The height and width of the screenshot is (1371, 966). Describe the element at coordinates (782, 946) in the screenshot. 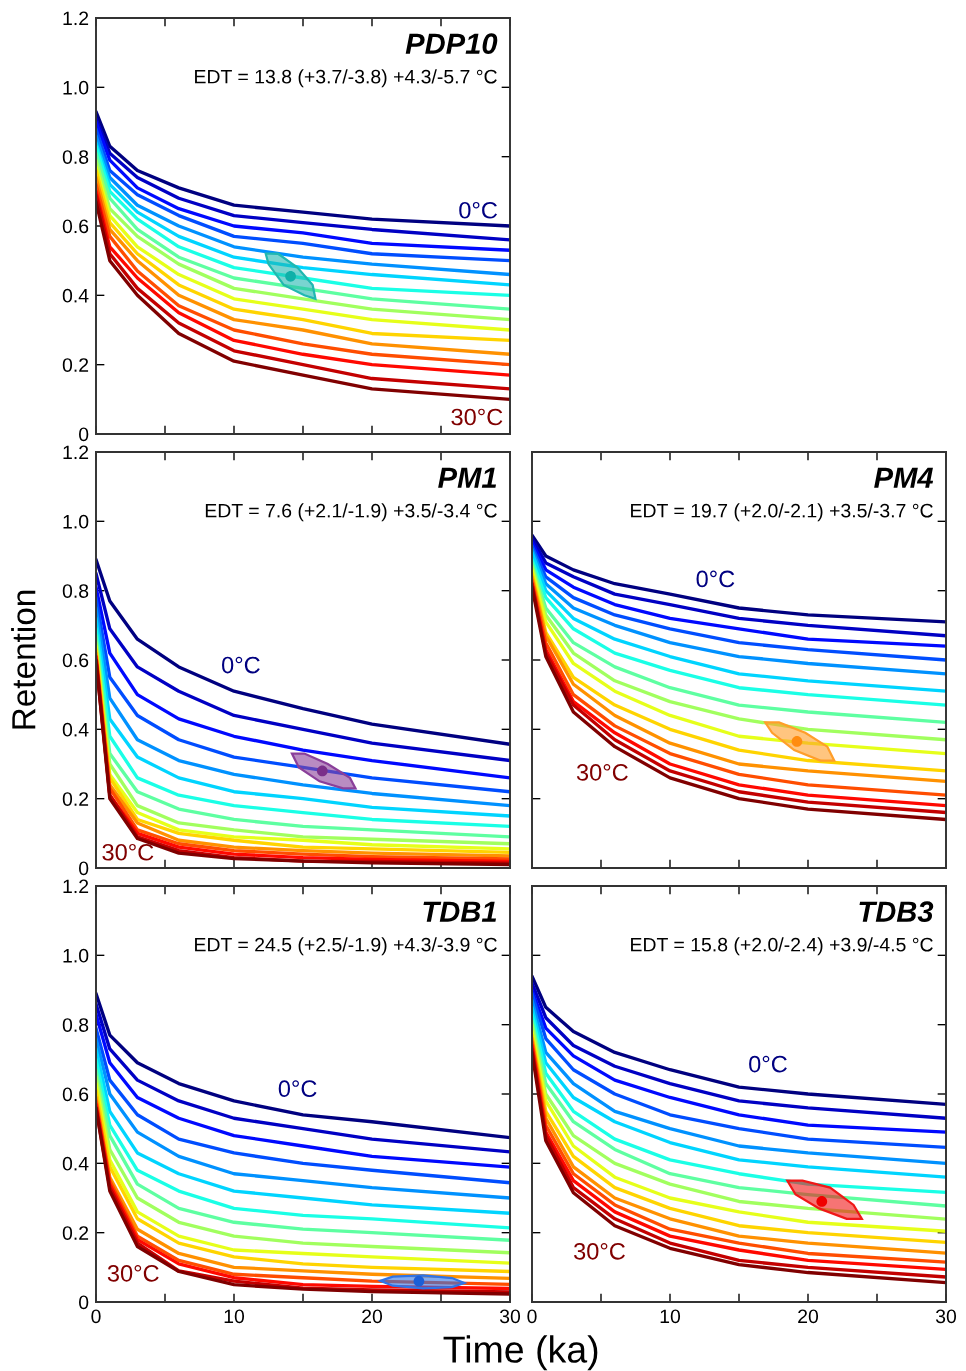

I see `text: EDT = 15.8 (+2.0/-2.4) +3.9/-4.5 °C` at that location.